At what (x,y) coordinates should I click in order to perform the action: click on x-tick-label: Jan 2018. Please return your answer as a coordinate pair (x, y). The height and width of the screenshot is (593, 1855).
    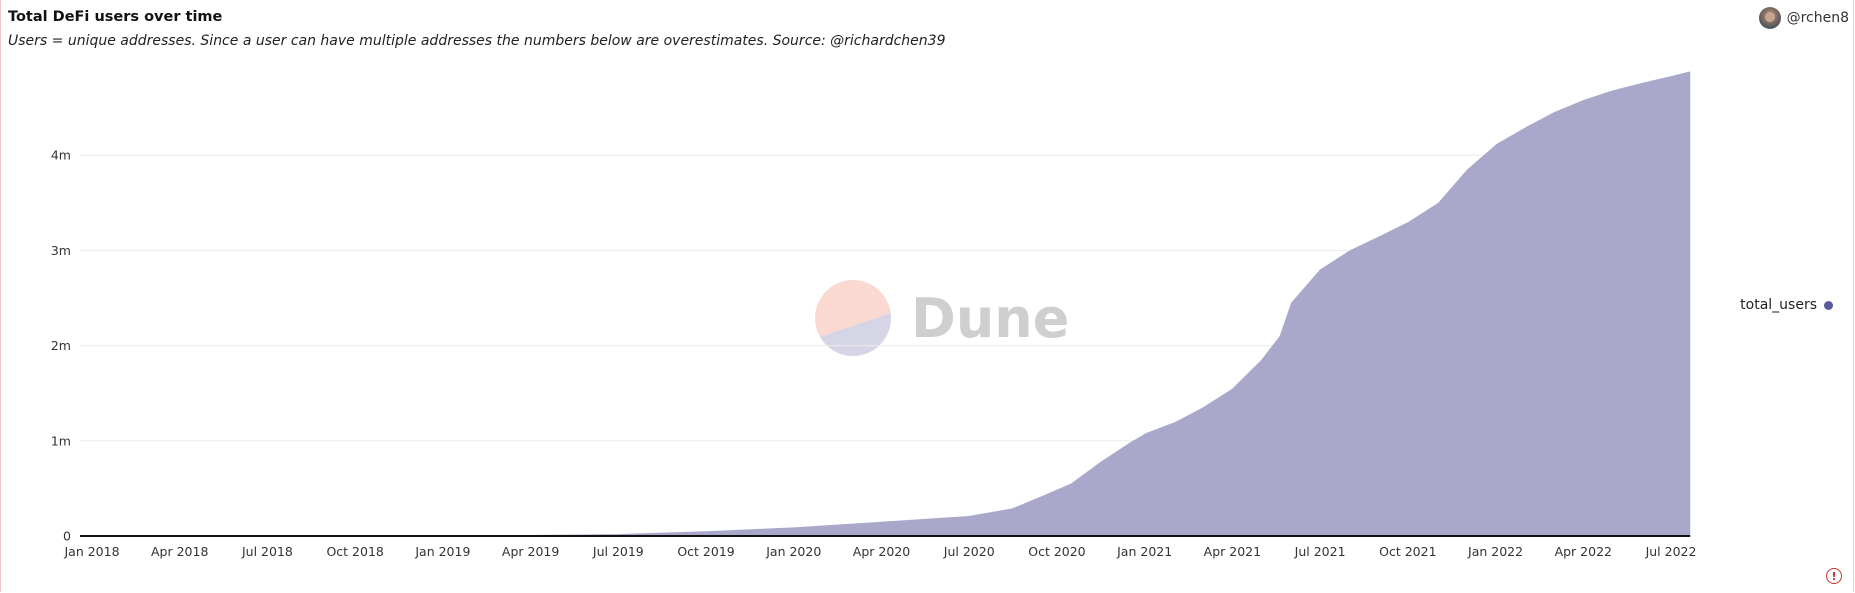
    Looking at the image, I should click on (91, 551).